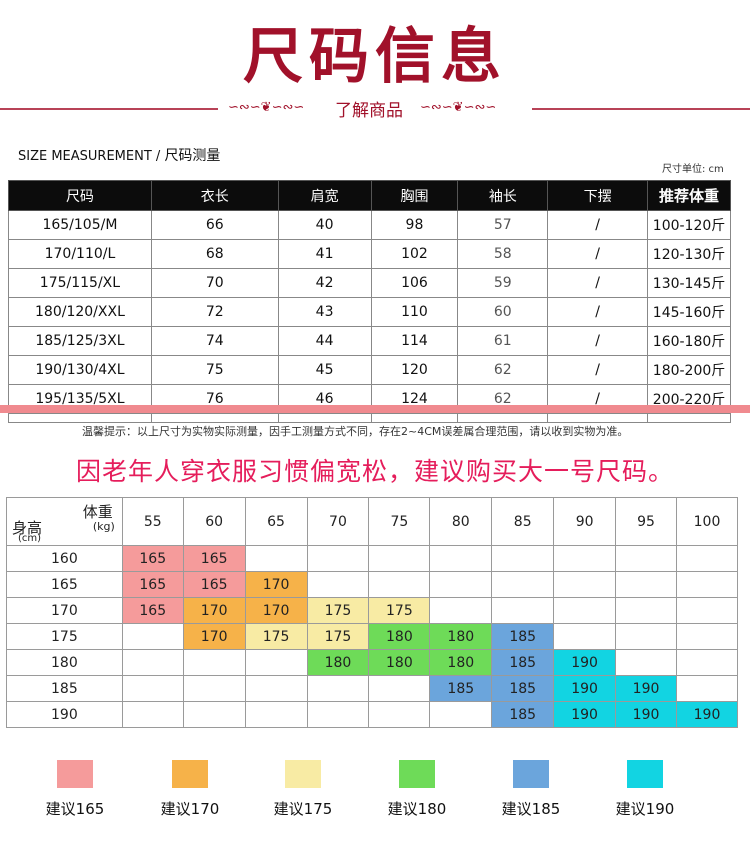  I want to click on height-axis-label: 身高, so click(27, 528).